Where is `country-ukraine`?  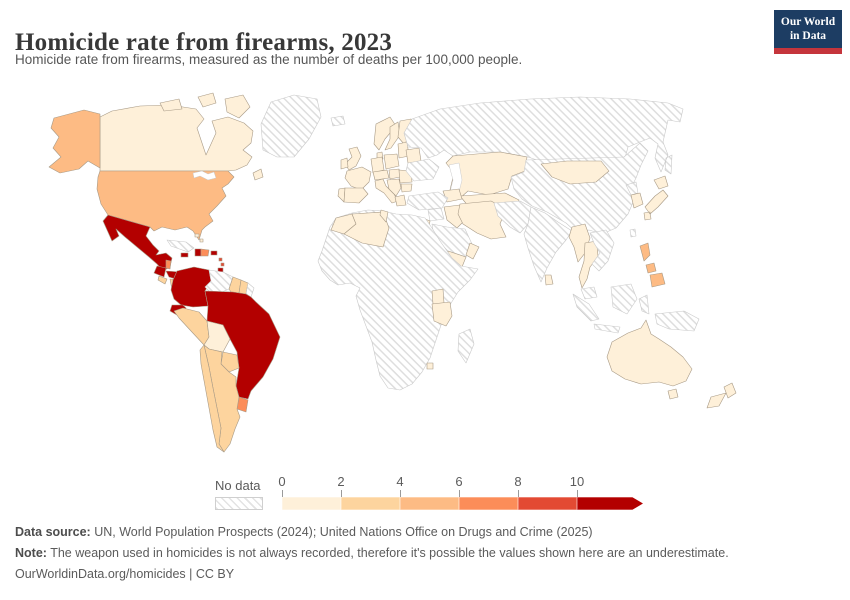
country-ukraine is located at coordinates (422, 170).